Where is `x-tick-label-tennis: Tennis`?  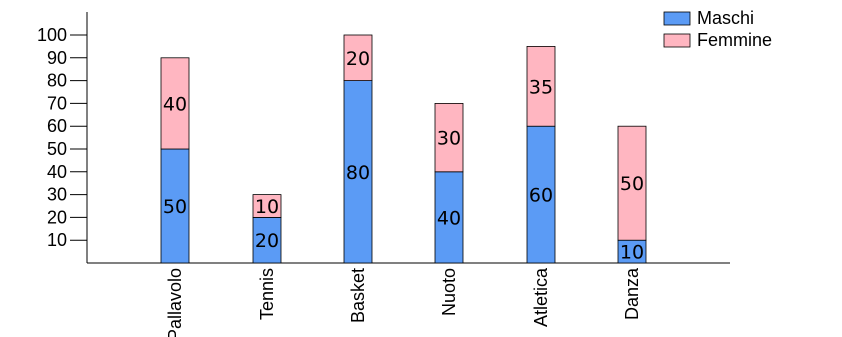 x-tick-label-tennis: Tennis is located at coordinates (267, 294).